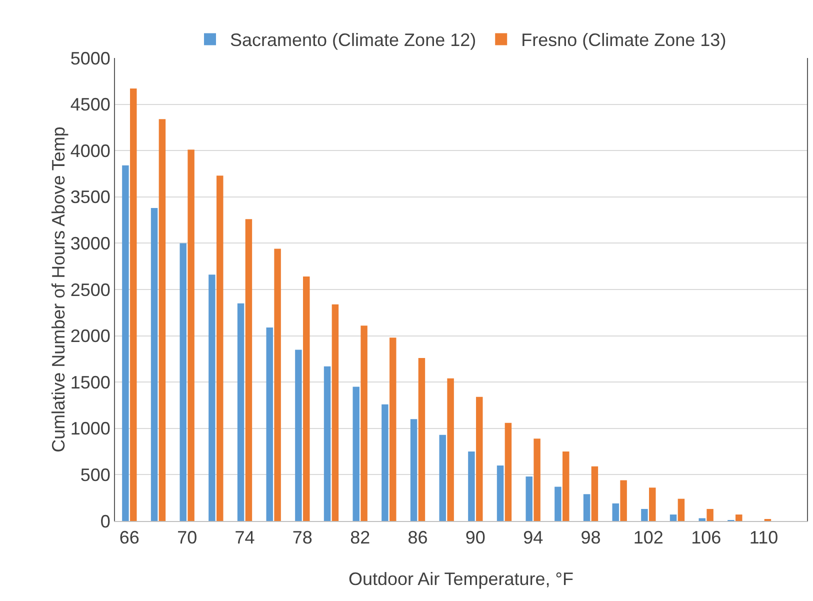 The width and height of the screenshot is (813, 601). Describe the element at coordinates (90, 244) in the screenshot. I see `y-tick-label: 3000` at that location.